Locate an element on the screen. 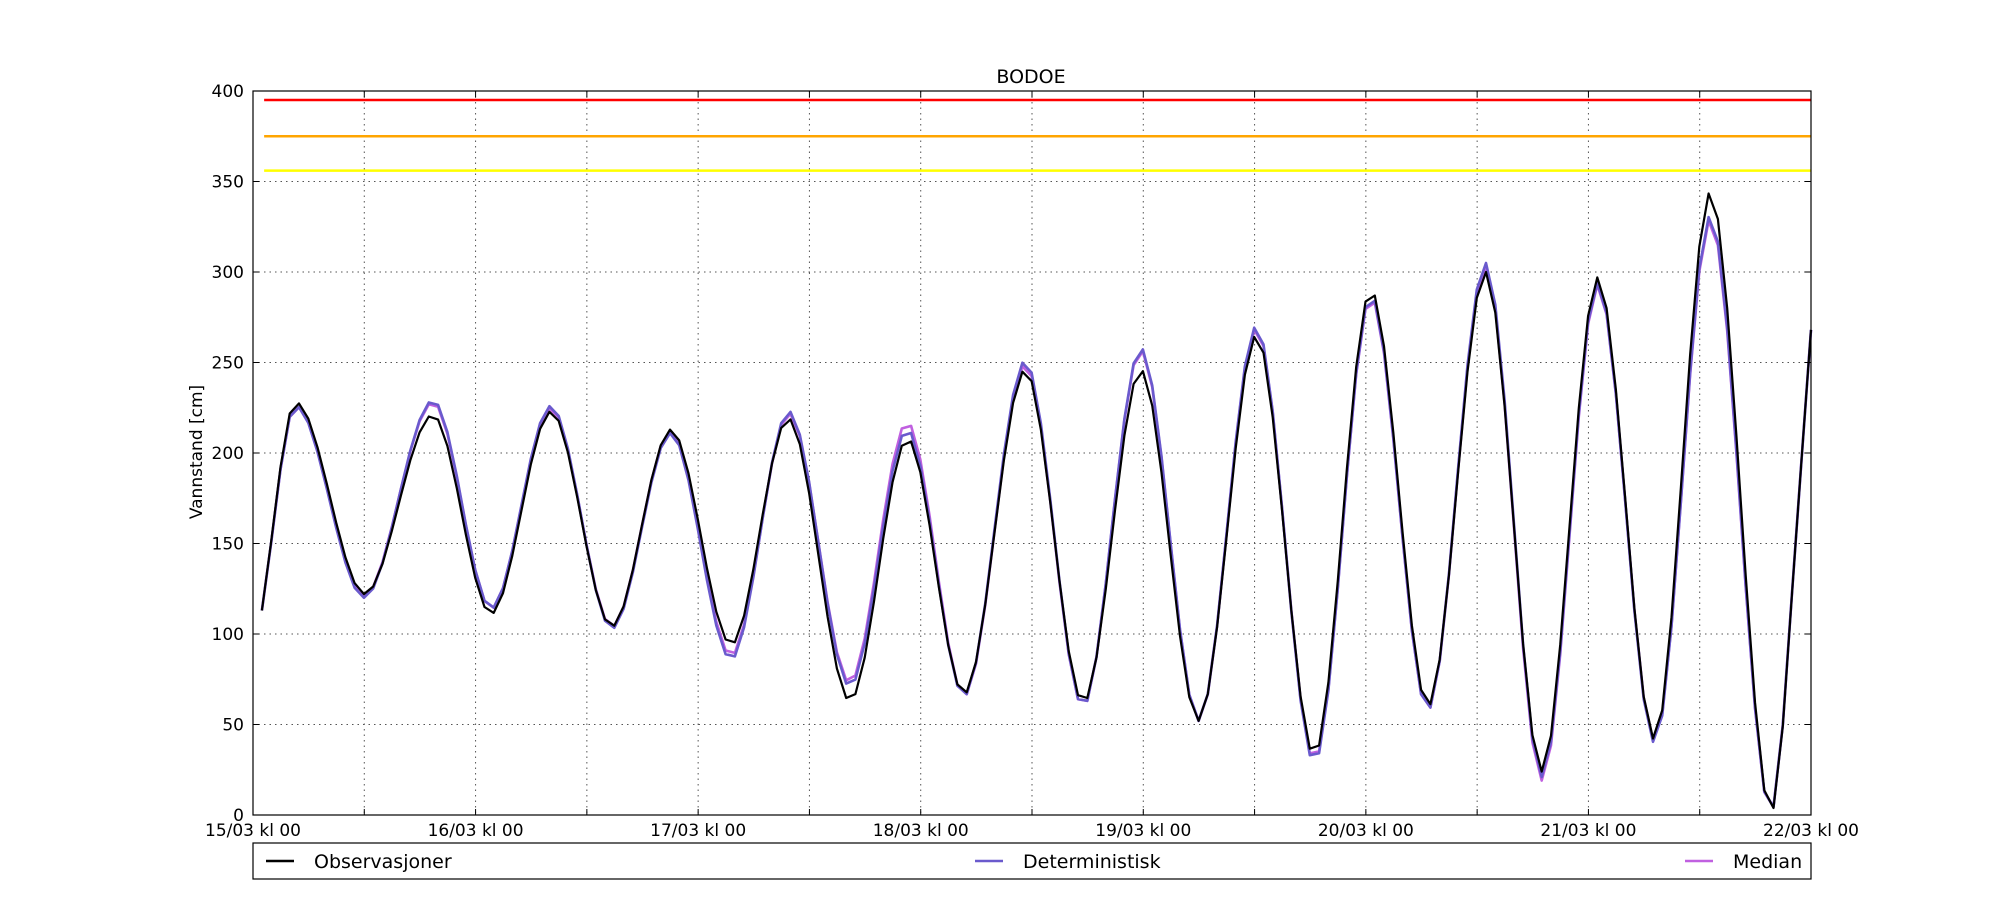 The width and height of the screenshot is (2000, 900). y-tick-label: 100 is located at coordinates (228, 635).